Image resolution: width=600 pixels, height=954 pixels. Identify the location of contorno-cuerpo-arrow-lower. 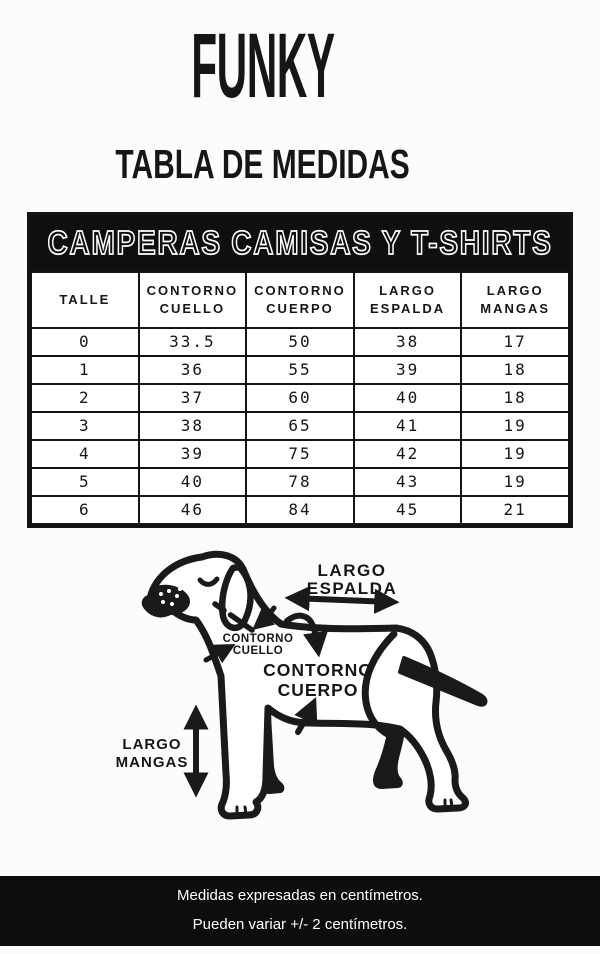
(306, 716).